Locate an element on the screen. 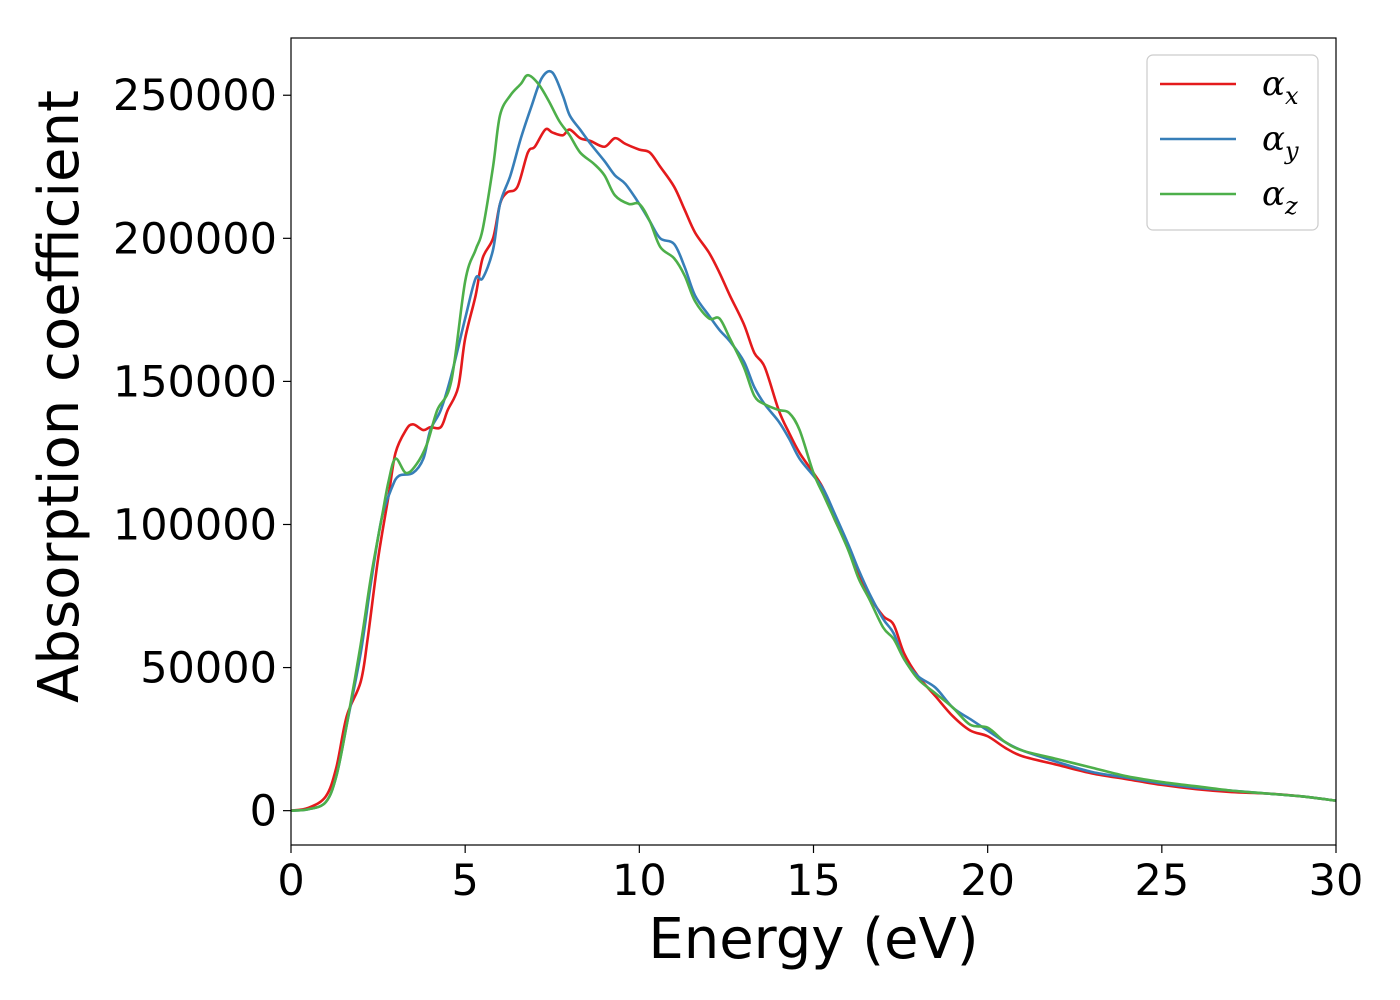 The image size is (1400, 1000). legend-box is located at coordinates (1232, 142).